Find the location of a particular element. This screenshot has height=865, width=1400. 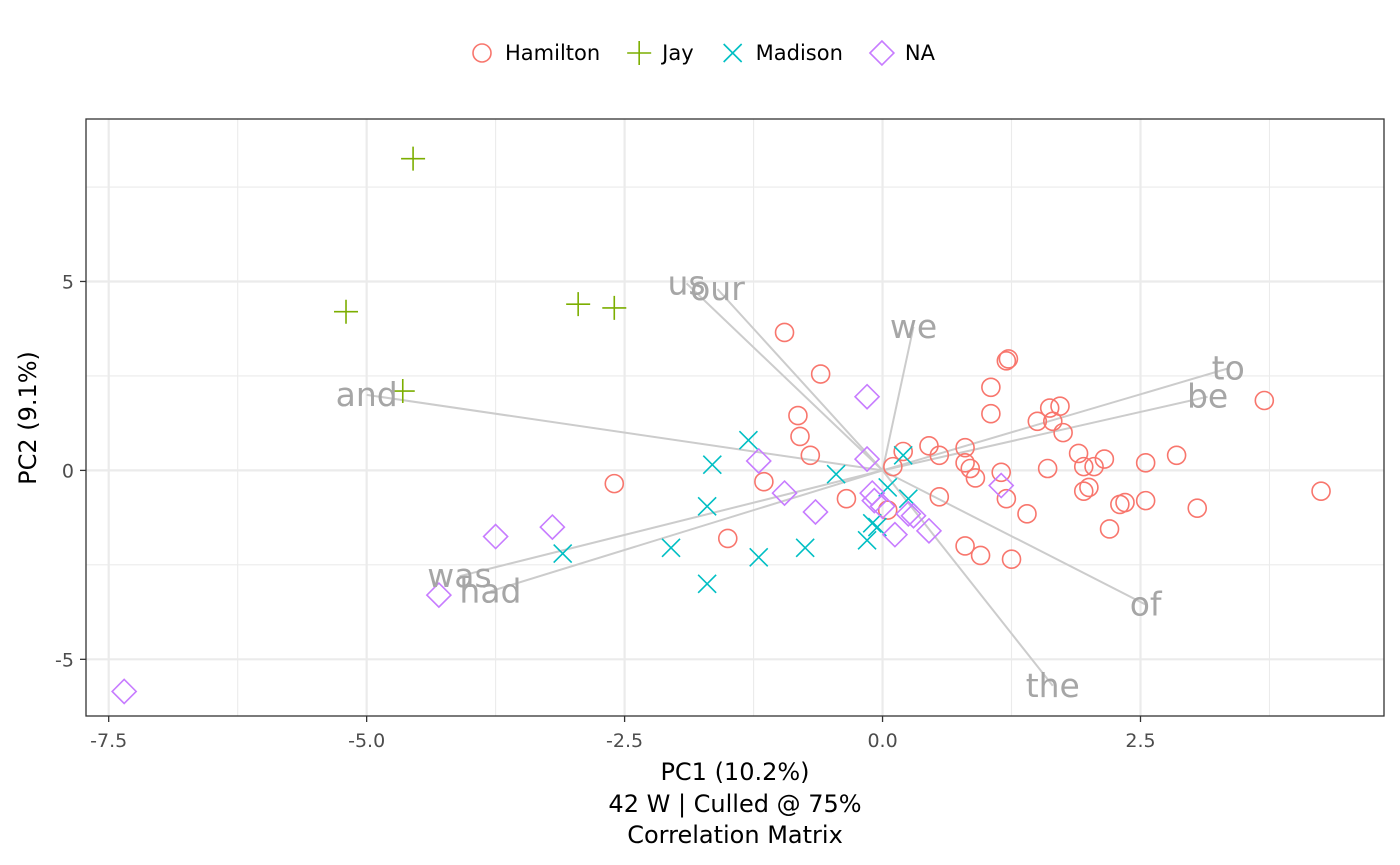

legend-item-madison: Madison is located at coordinates (783, 53).